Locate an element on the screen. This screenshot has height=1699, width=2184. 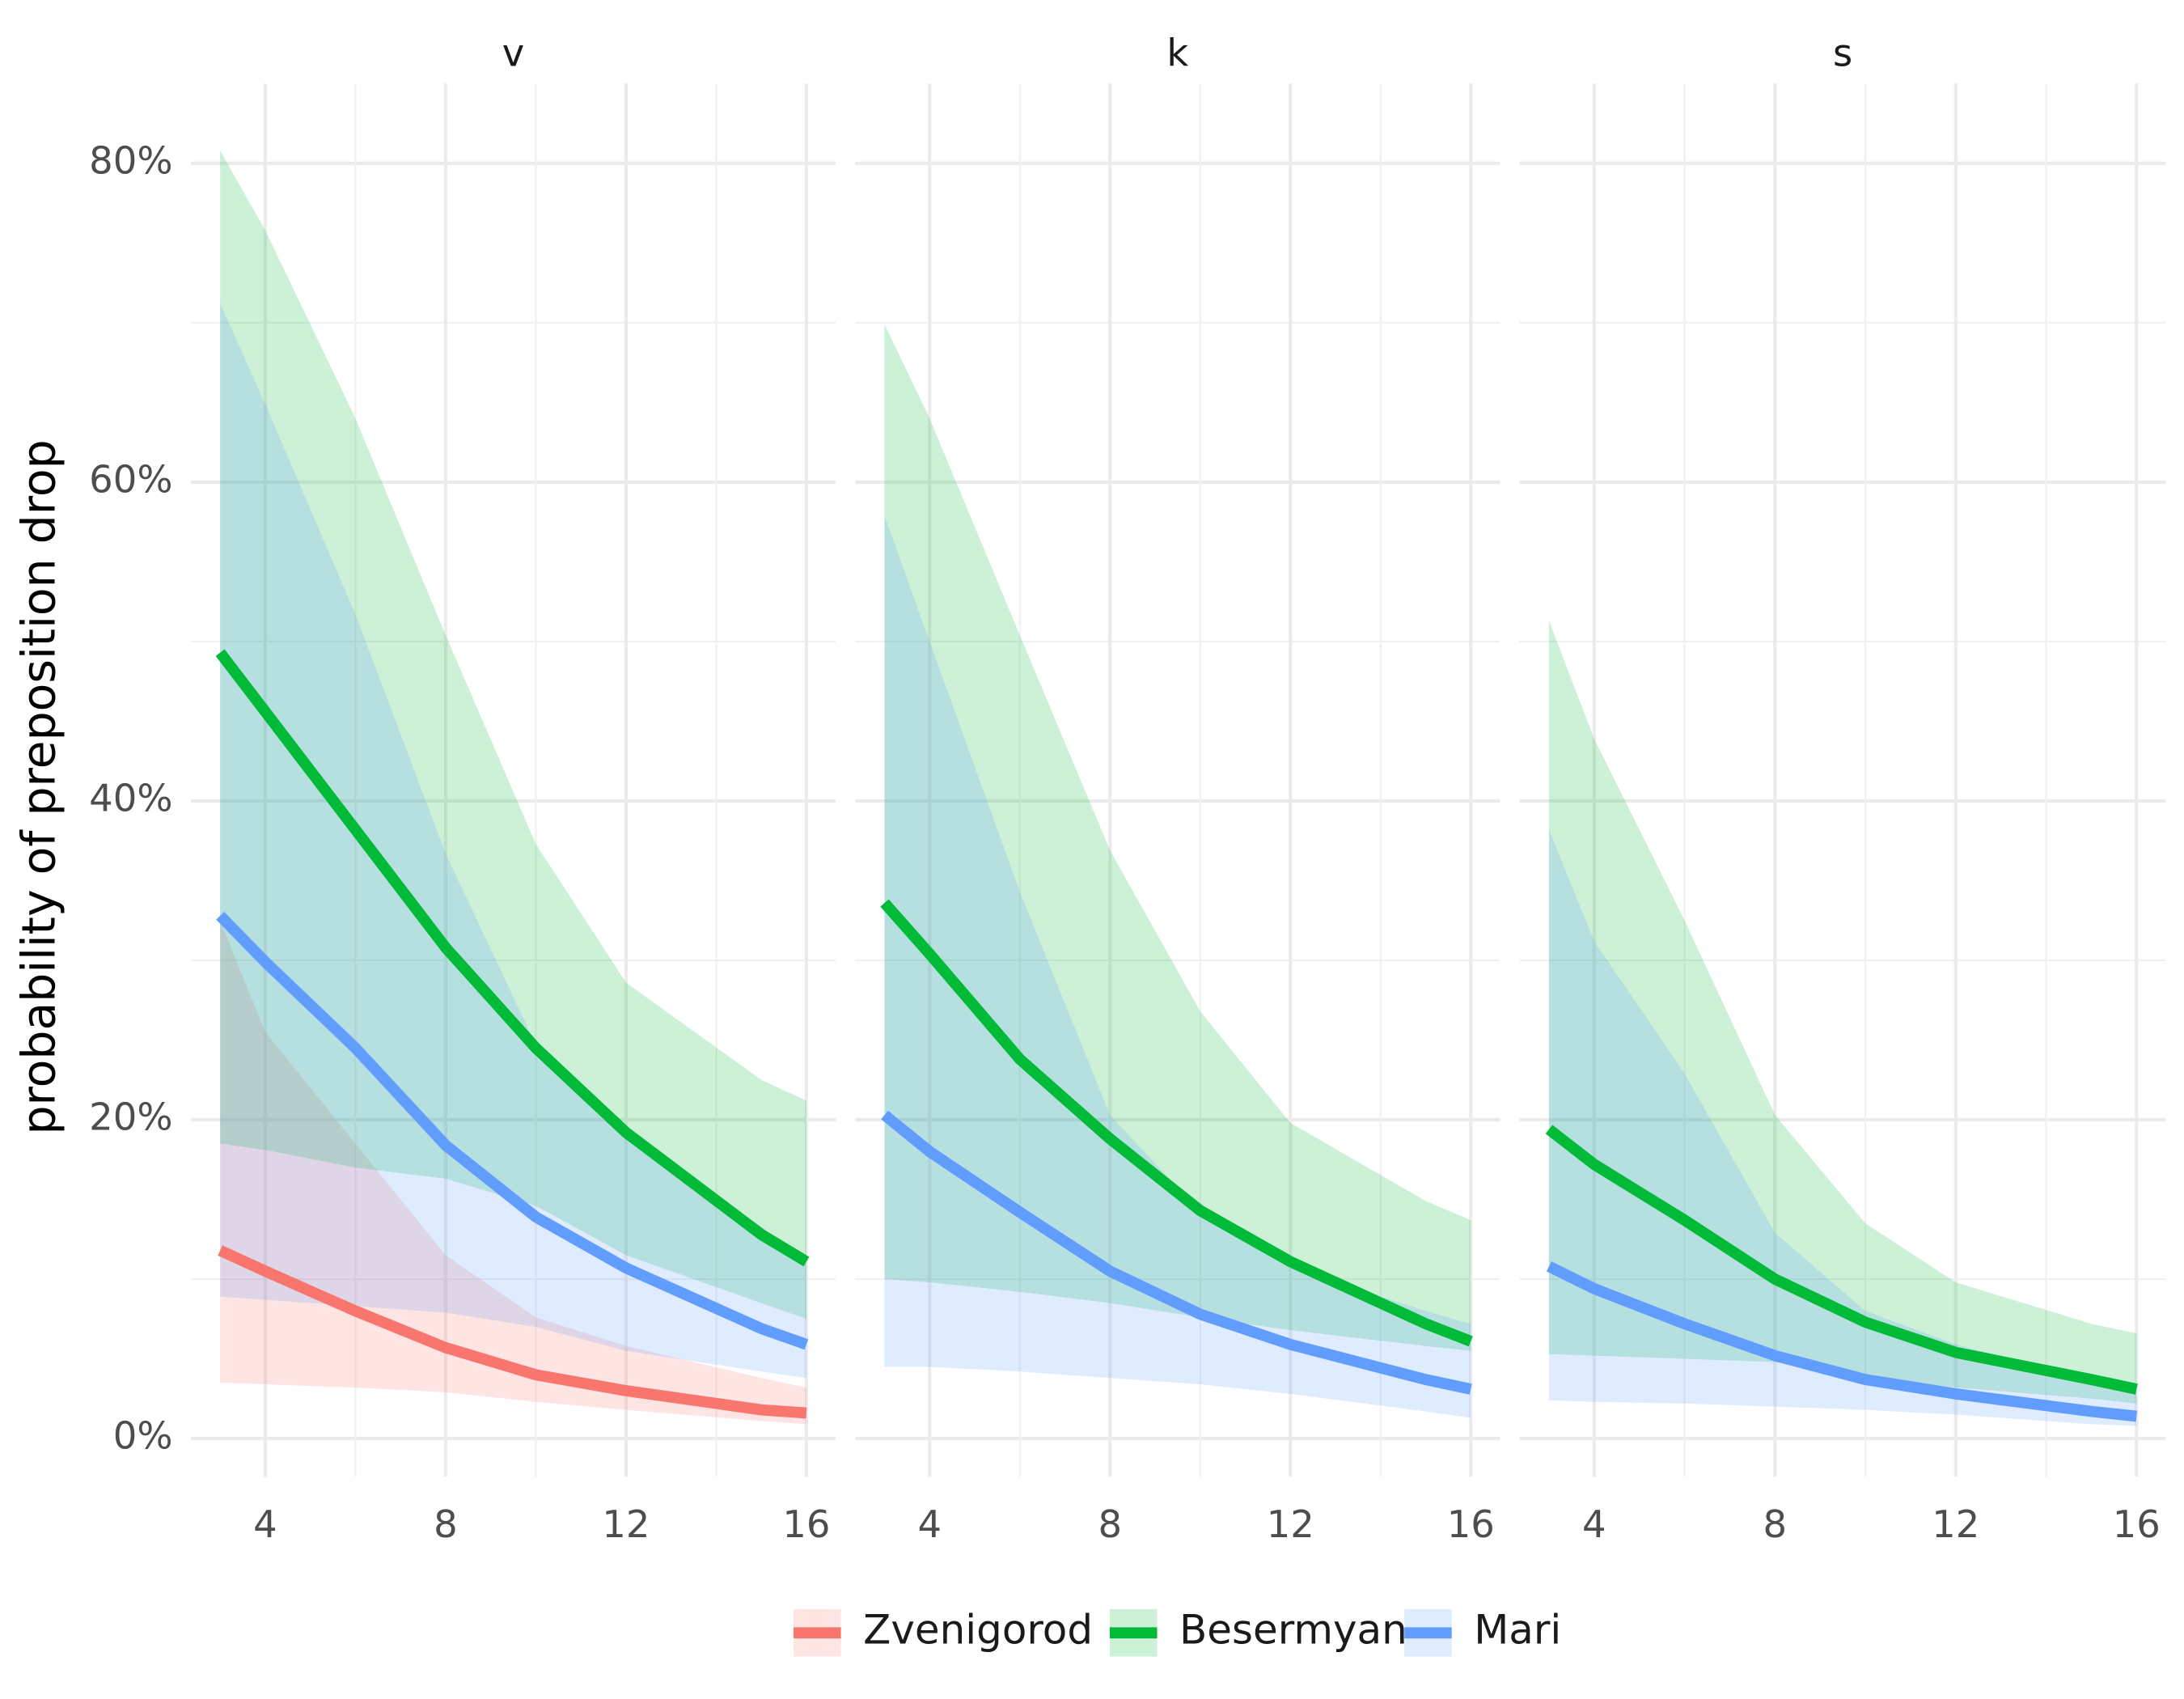
y-tick-label: 0% is located at coordinates (143, 1436).